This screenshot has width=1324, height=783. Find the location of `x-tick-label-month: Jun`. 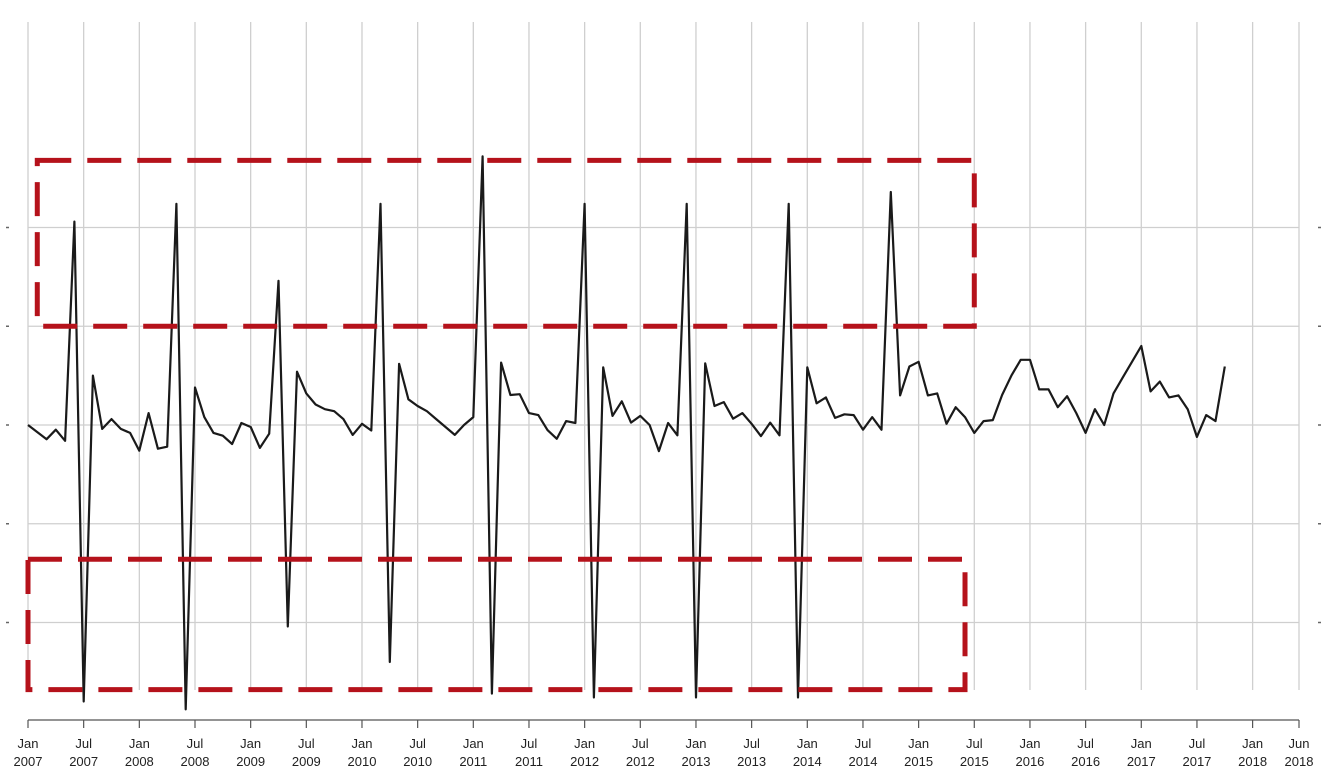

x-tick-label-month: Jun is located at coordinates (1299, 743).